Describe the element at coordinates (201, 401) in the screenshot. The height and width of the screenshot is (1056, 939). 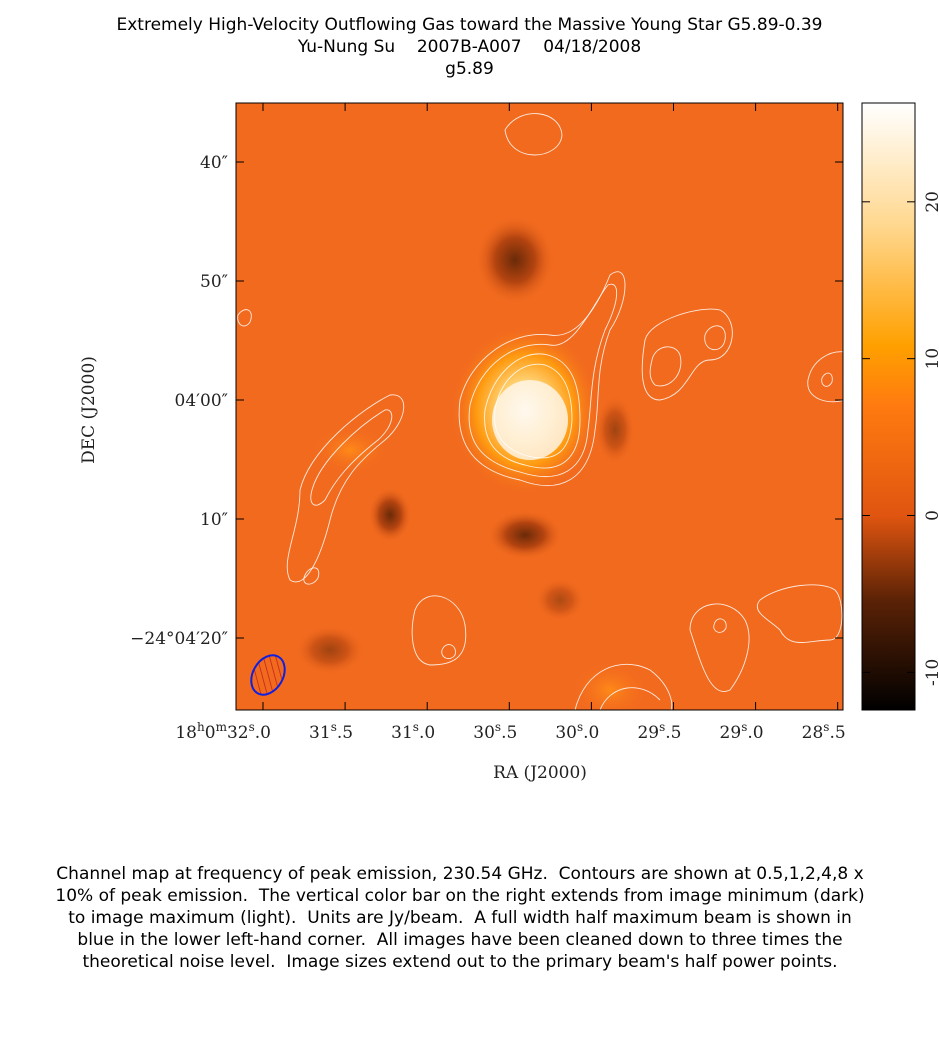
I see `y-tick-label: 04′00″` at that location.